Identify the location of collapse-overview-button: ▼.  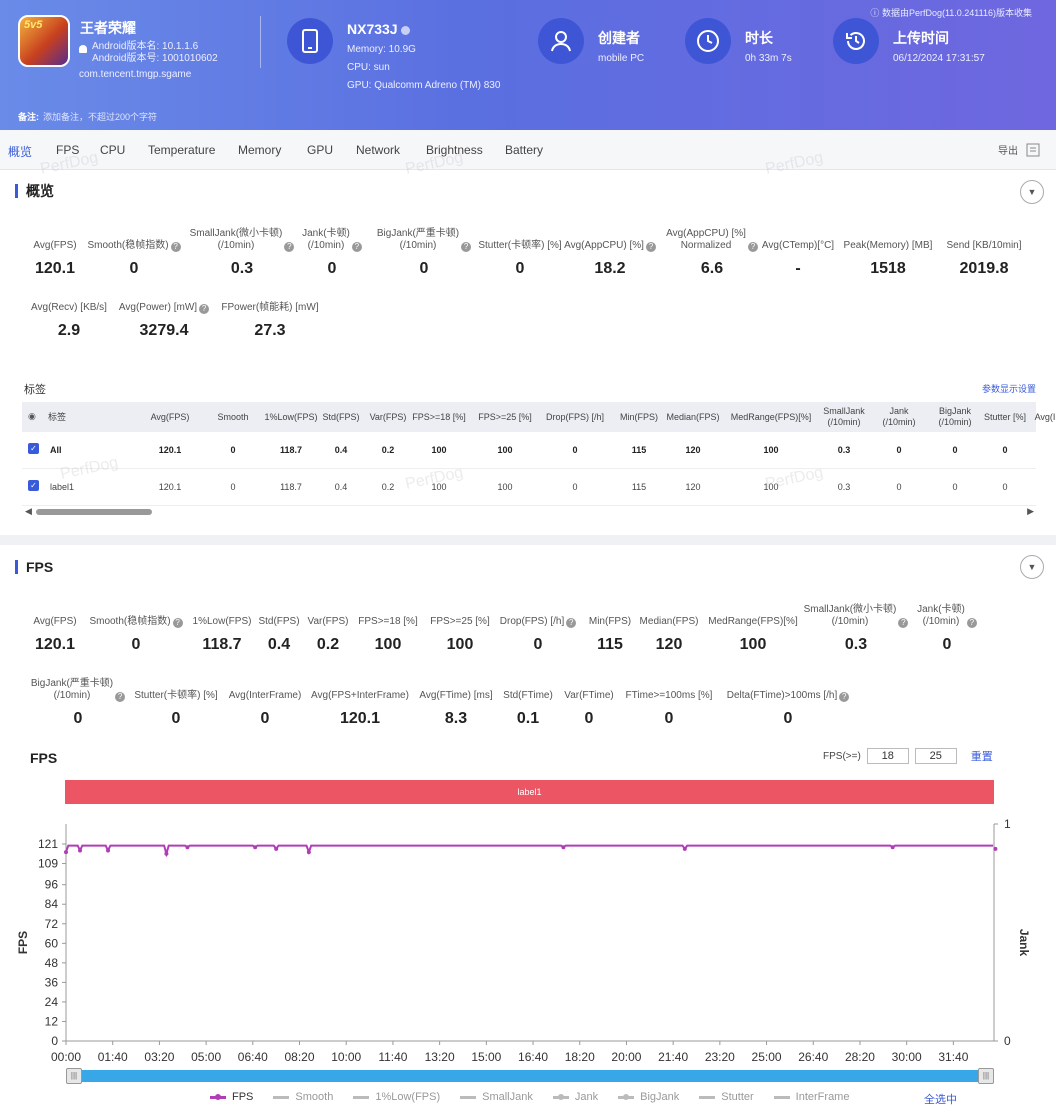
(1032, 192).